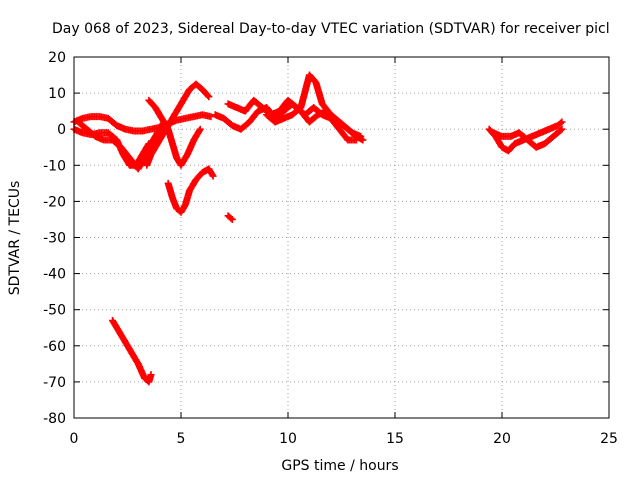  Describe the element at coordinates (174, 132) in the screenshot. I see `series-arc-e` at that location.